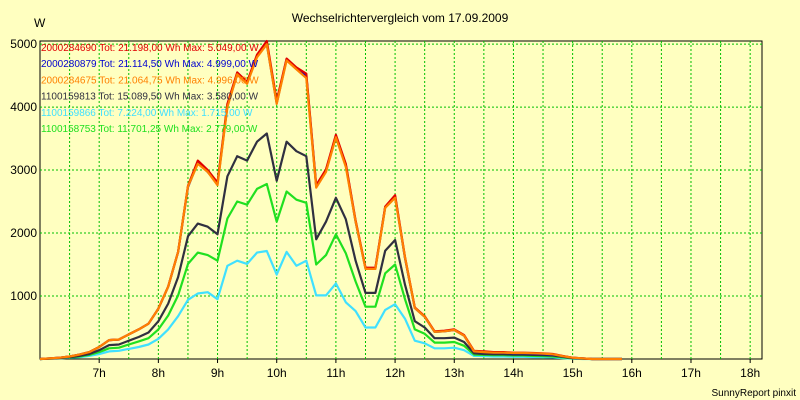  What do you see at coordinates (395, 373) in the screenshot?
I see `x-tick-label: 12h` at bounding box center [395, 373].